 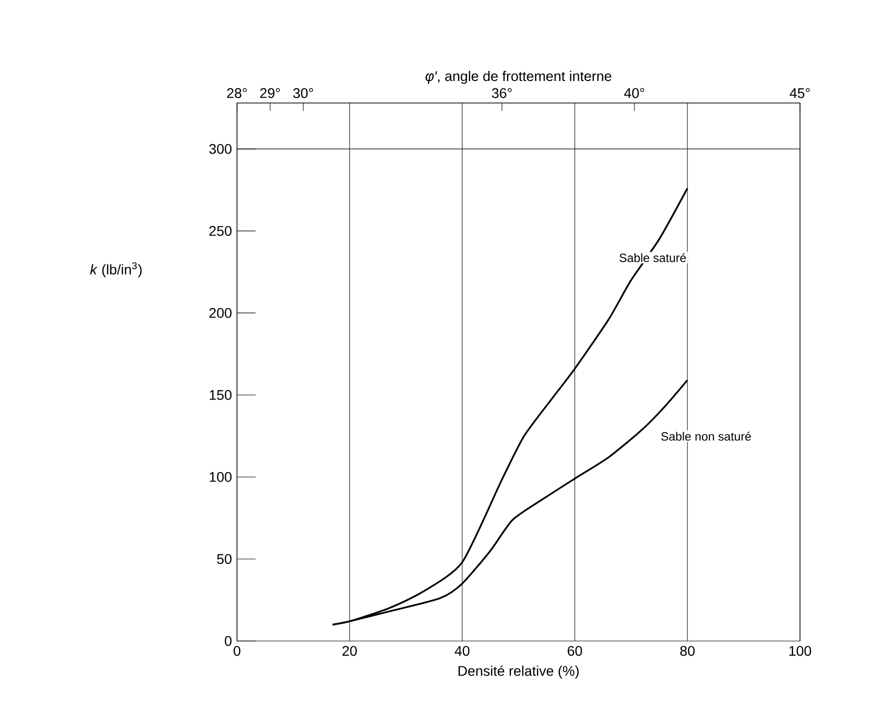 I want to click on x-axis-title: Densité relative (%), so click(x=518, y=672).